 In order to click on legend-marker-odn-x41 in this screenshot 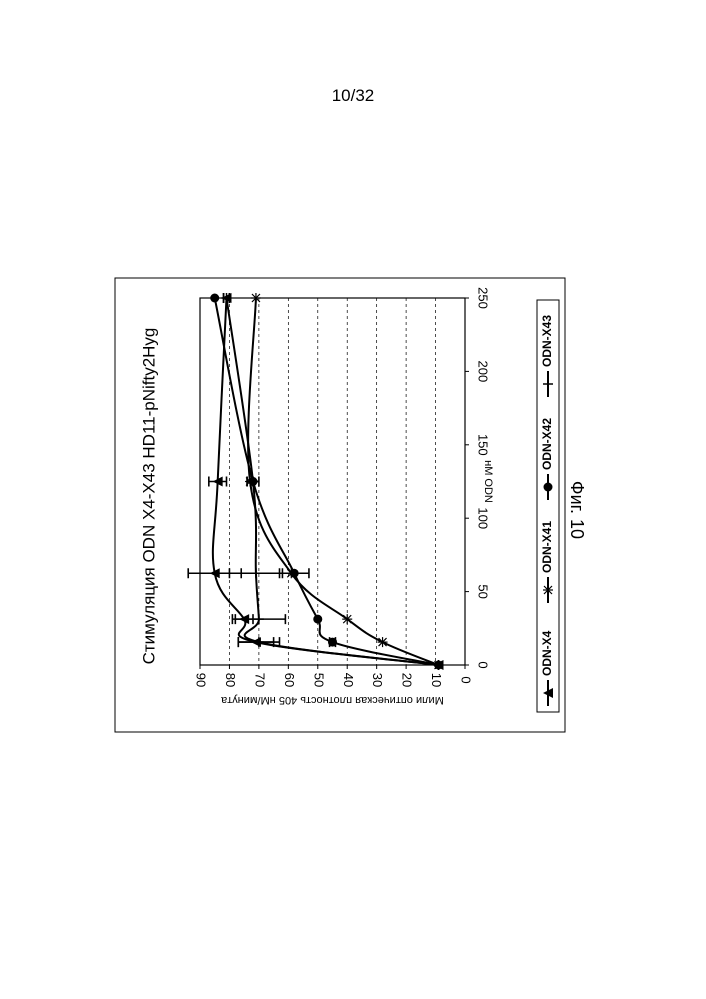, I will do `click(548, 590)`.